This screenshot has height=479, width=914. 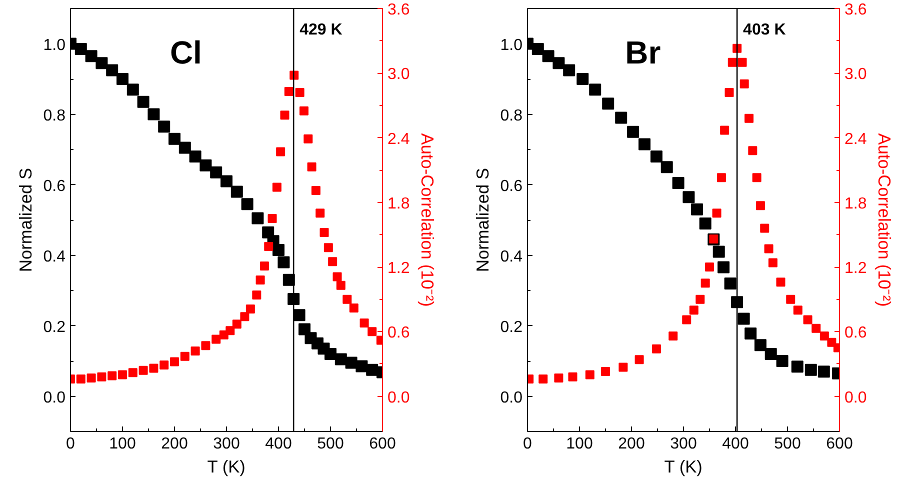 What do you see at coordinates (399, 269) in the screenshot?
I see `y2-tick-label: 1.2` at bounding box center [399, 269].